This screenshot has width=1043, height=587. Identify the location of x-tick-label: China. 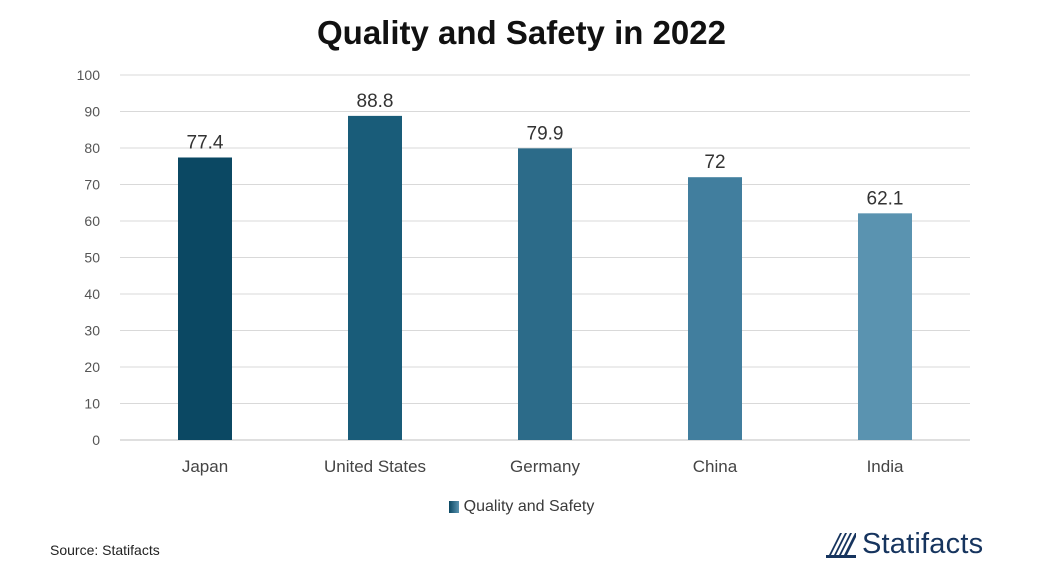
(715, 466).